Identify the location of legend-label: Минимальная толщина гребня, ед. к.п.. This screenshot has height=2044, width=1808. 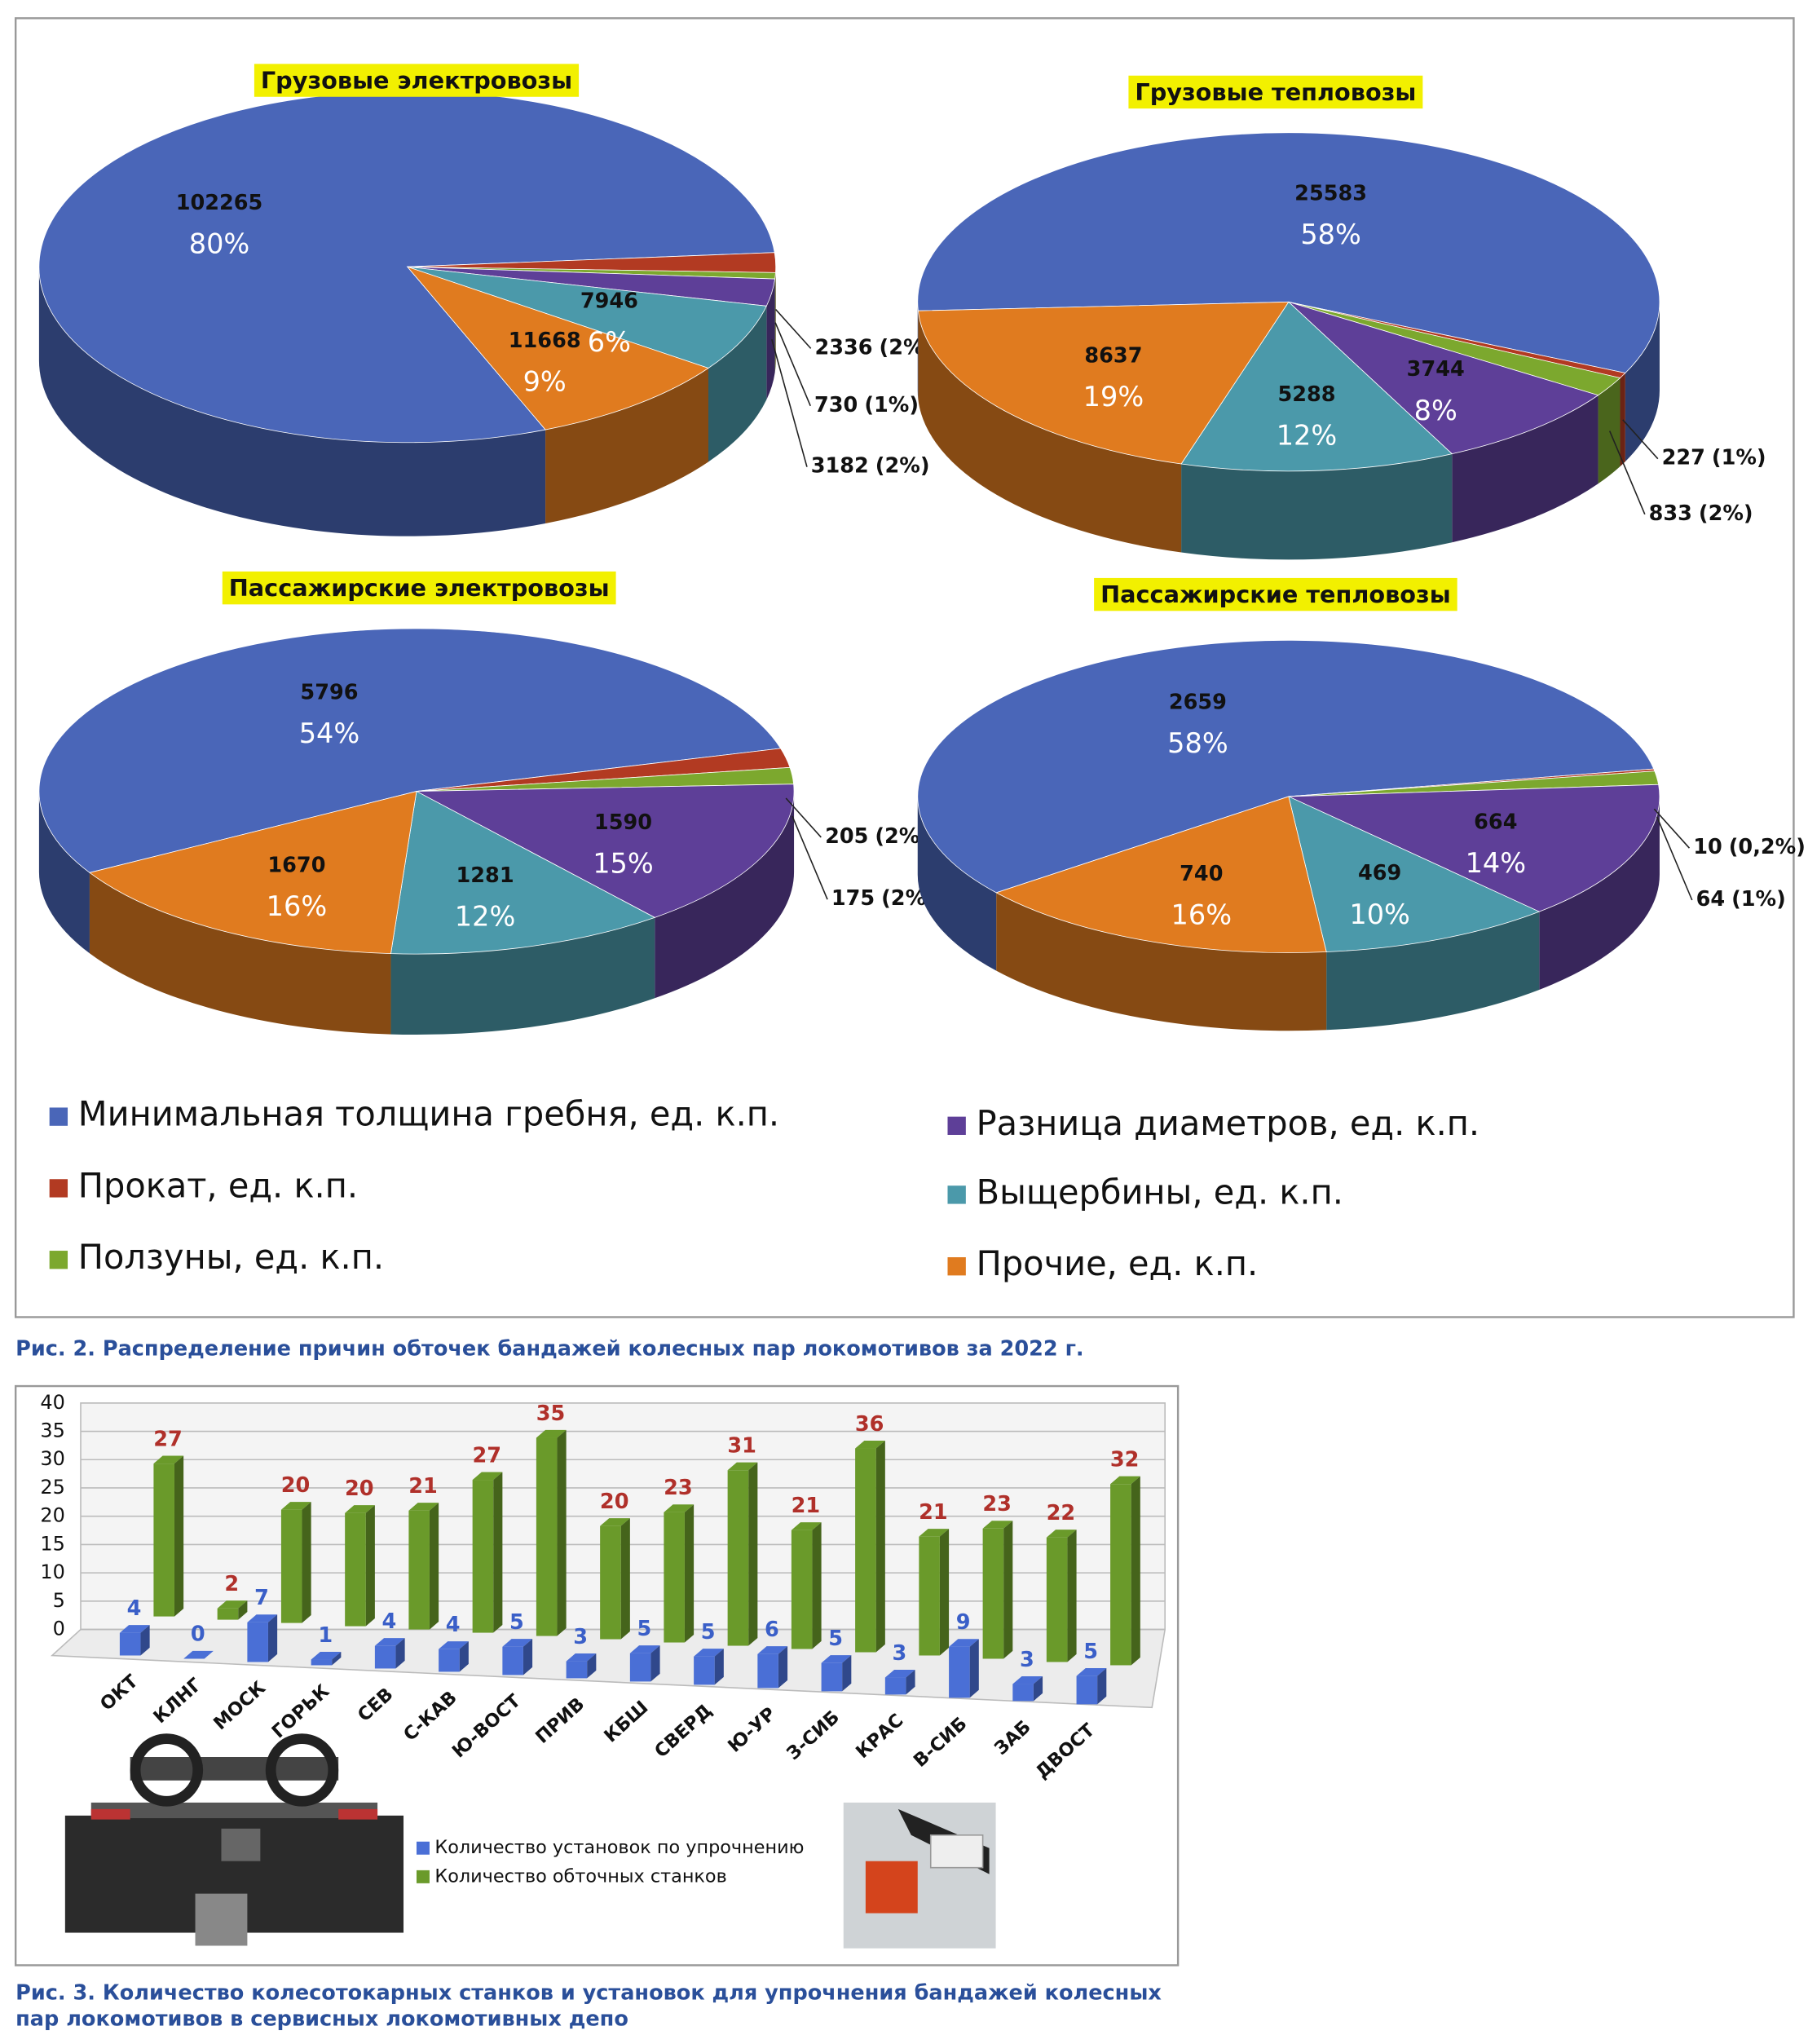
(428, 1114).